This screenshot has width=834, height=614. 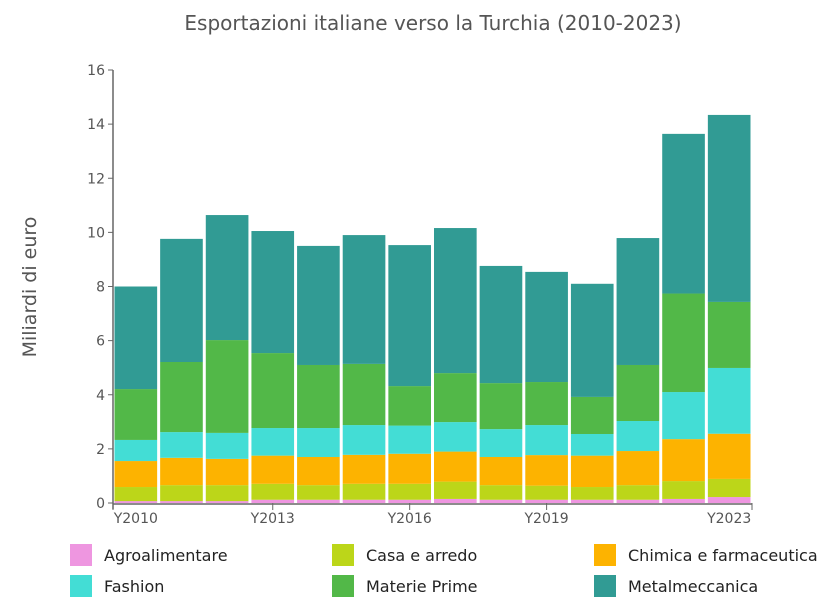 I want to click on bar-segment-chimica-e-farmaceutica-Y2023, so click(x=729, y=456).